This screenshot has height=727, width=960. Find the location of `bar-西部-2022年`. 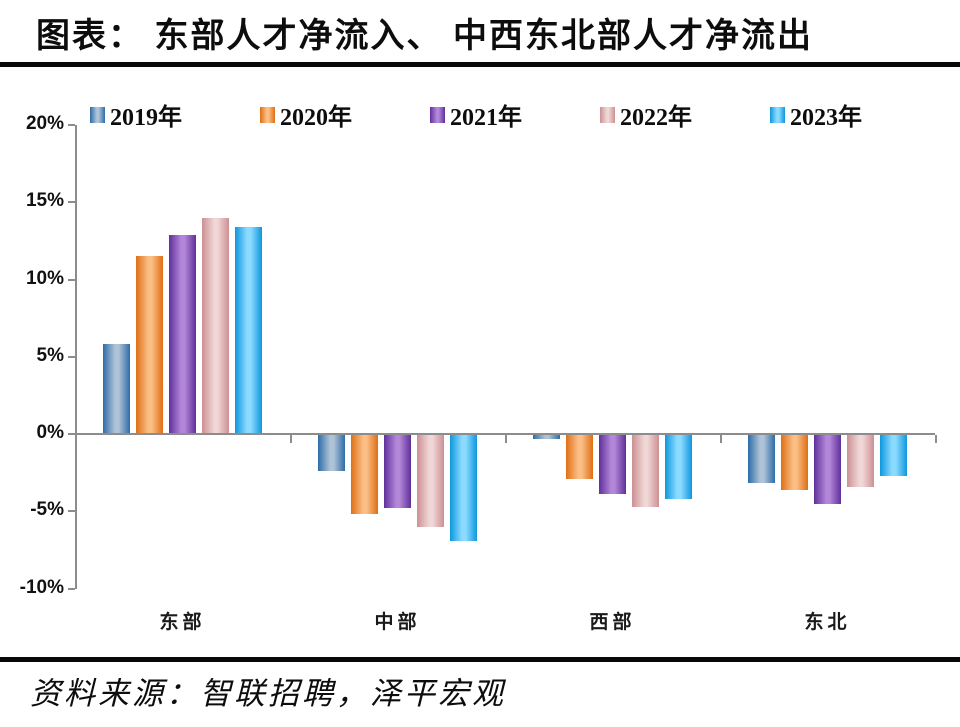

bar-西部-2022年 is located at coordinates (645, 471).